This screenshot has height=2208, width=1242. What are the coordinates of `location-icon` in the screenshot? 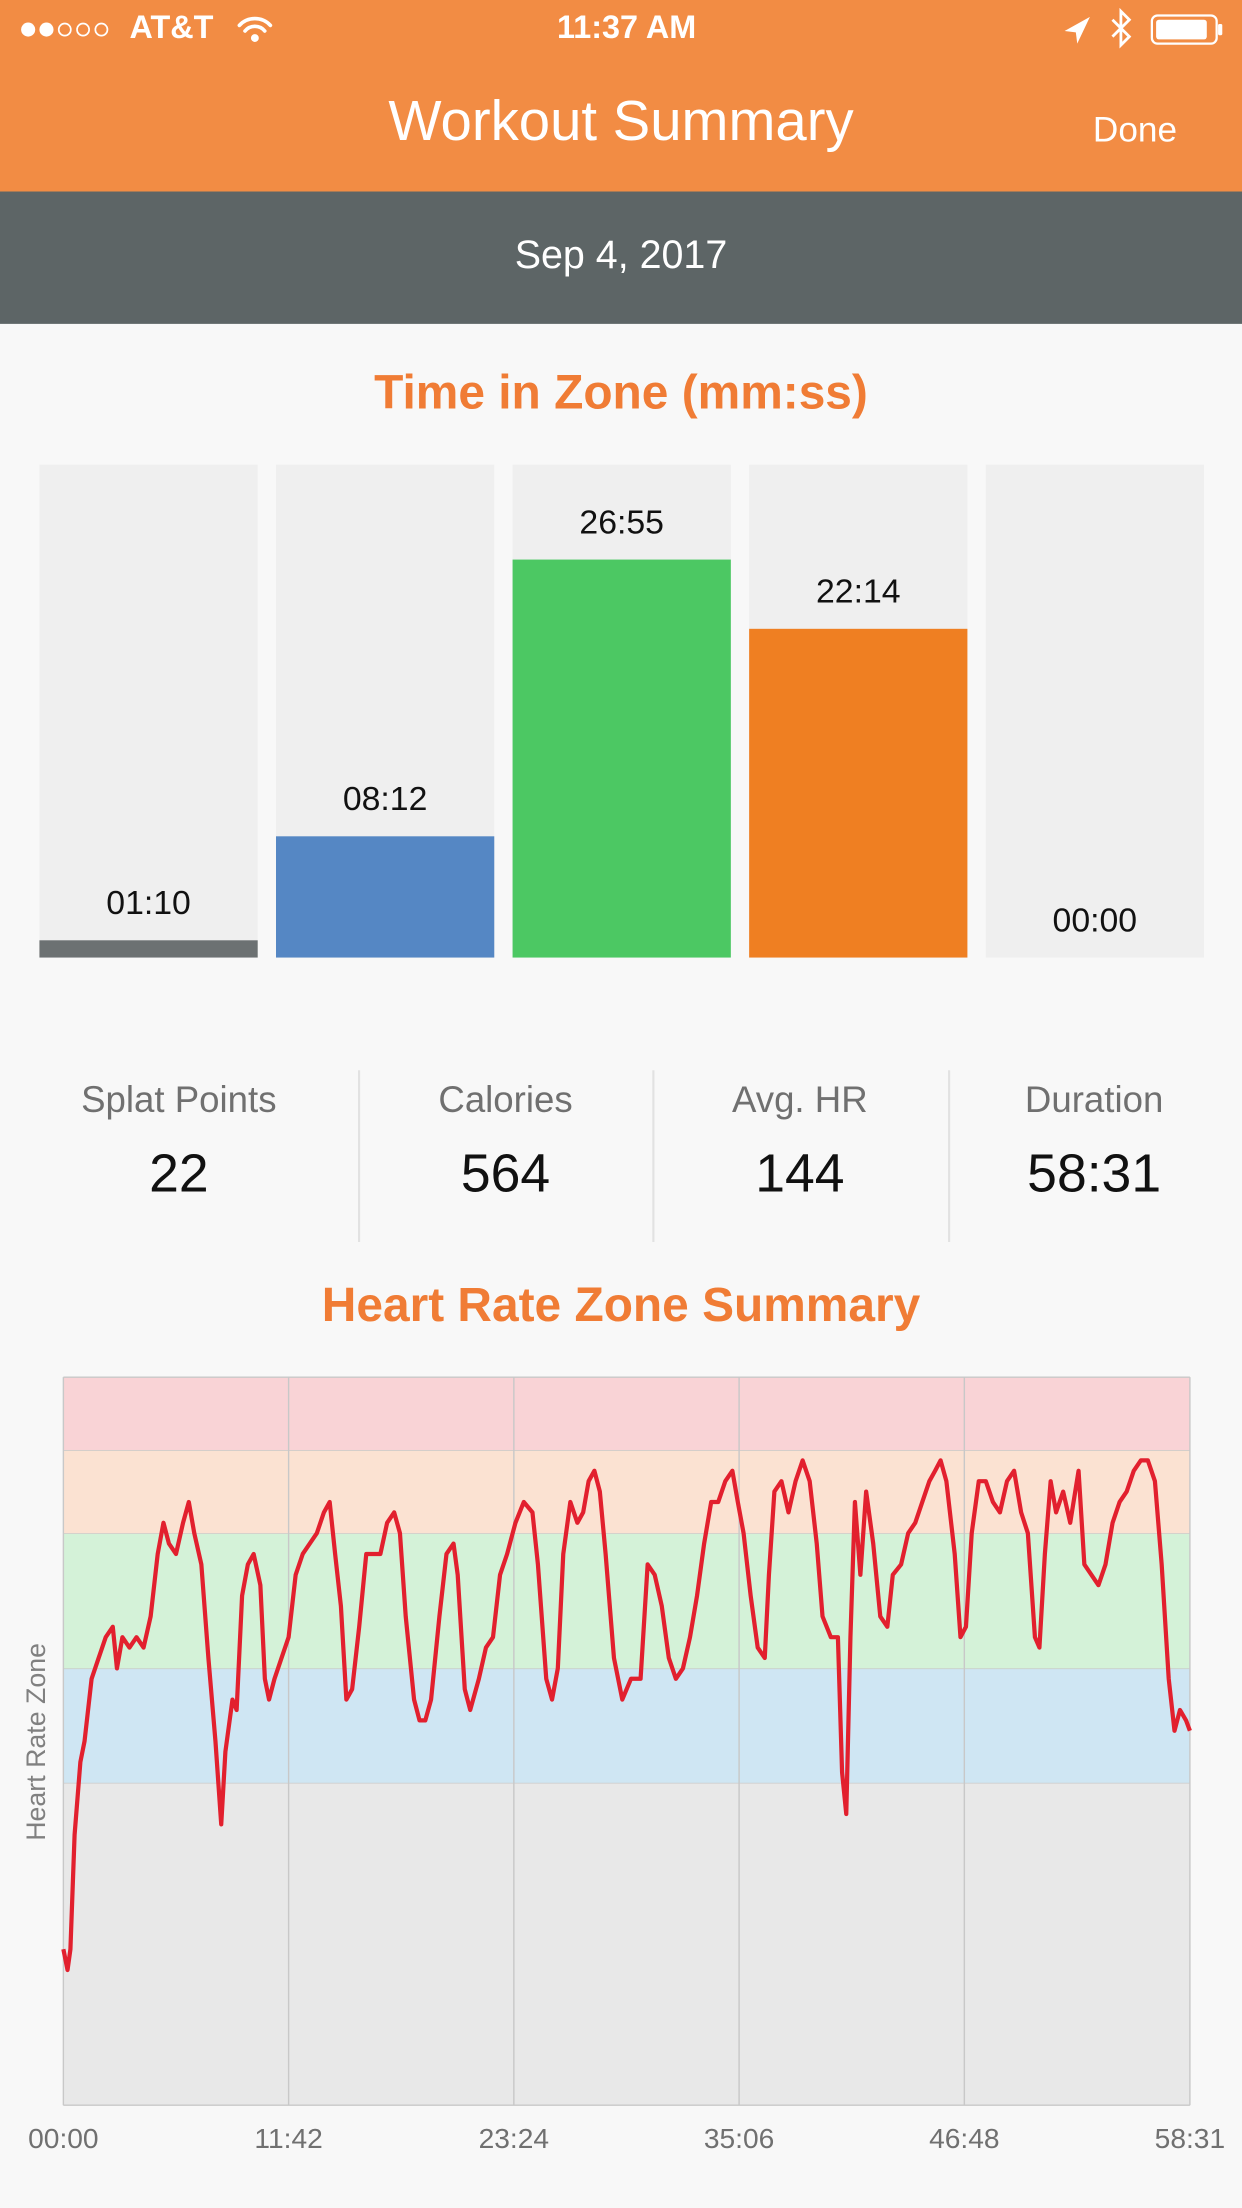 It's located at (1077, 30).